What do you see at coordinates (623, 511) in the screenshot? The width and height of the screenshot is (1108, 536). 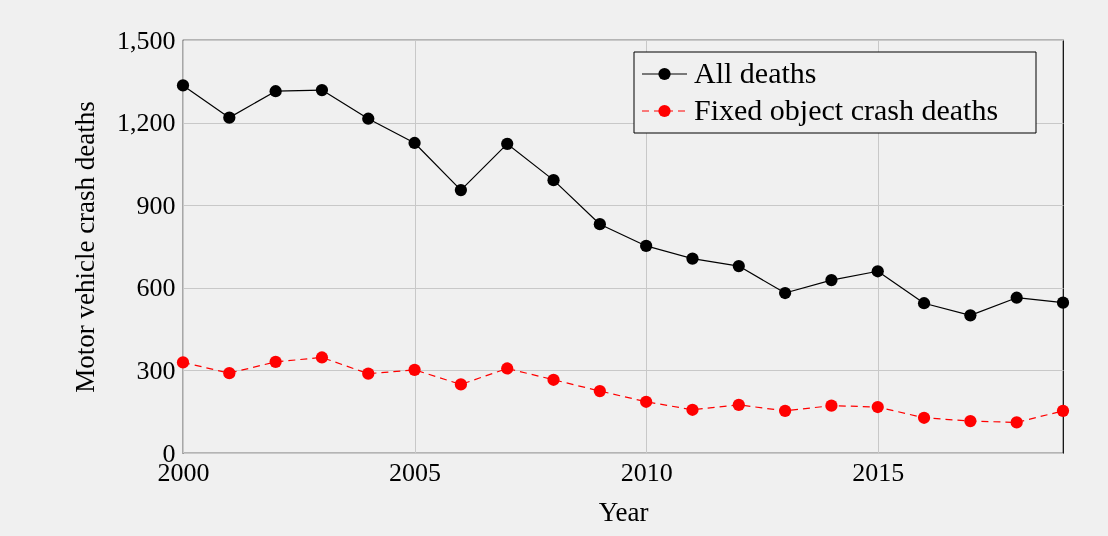 I see `x-axis-title: Year` at bounding box center [623, 511].